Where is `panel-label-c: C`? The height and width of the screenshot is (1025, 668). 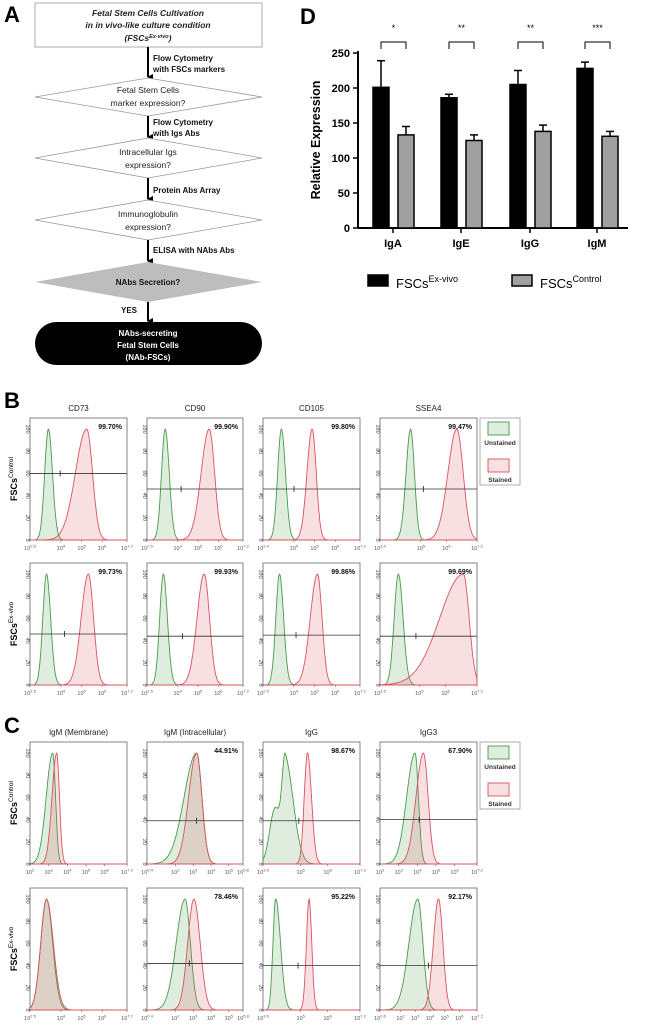 panel-label-c: C is located at coordinates (12, 725).